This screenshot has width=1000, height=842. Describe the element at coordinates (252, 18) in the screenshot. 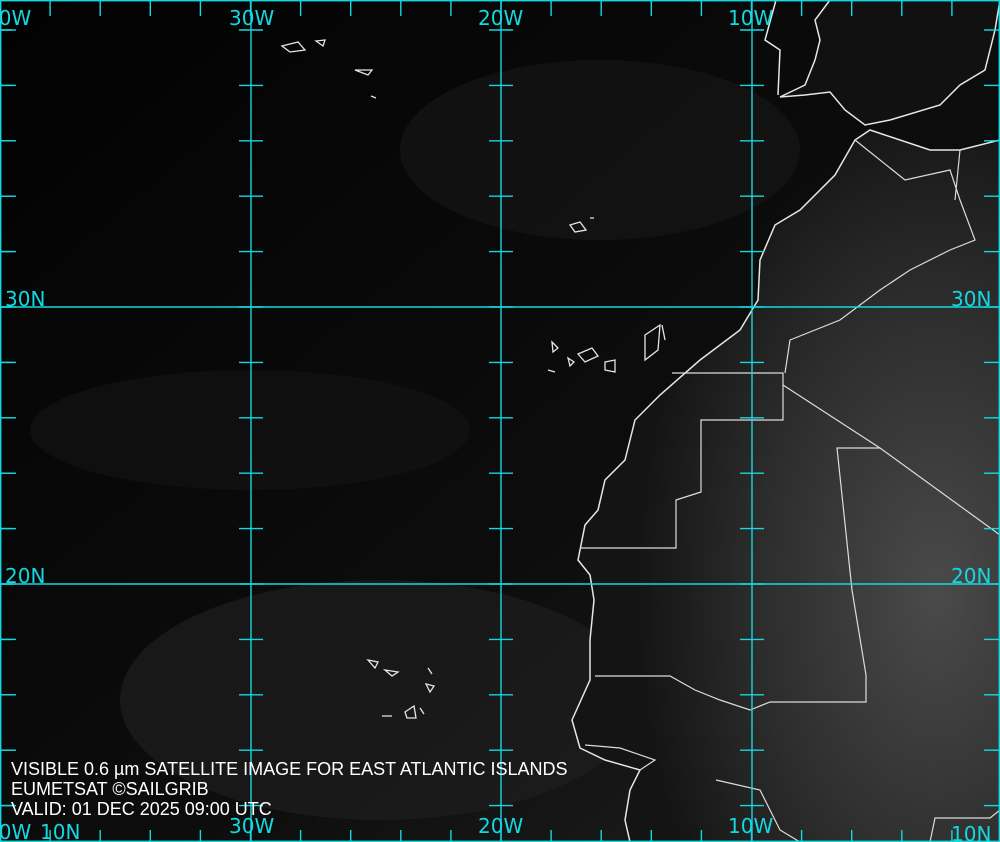

I see `lon-label-top-30w: 30W` at that location.